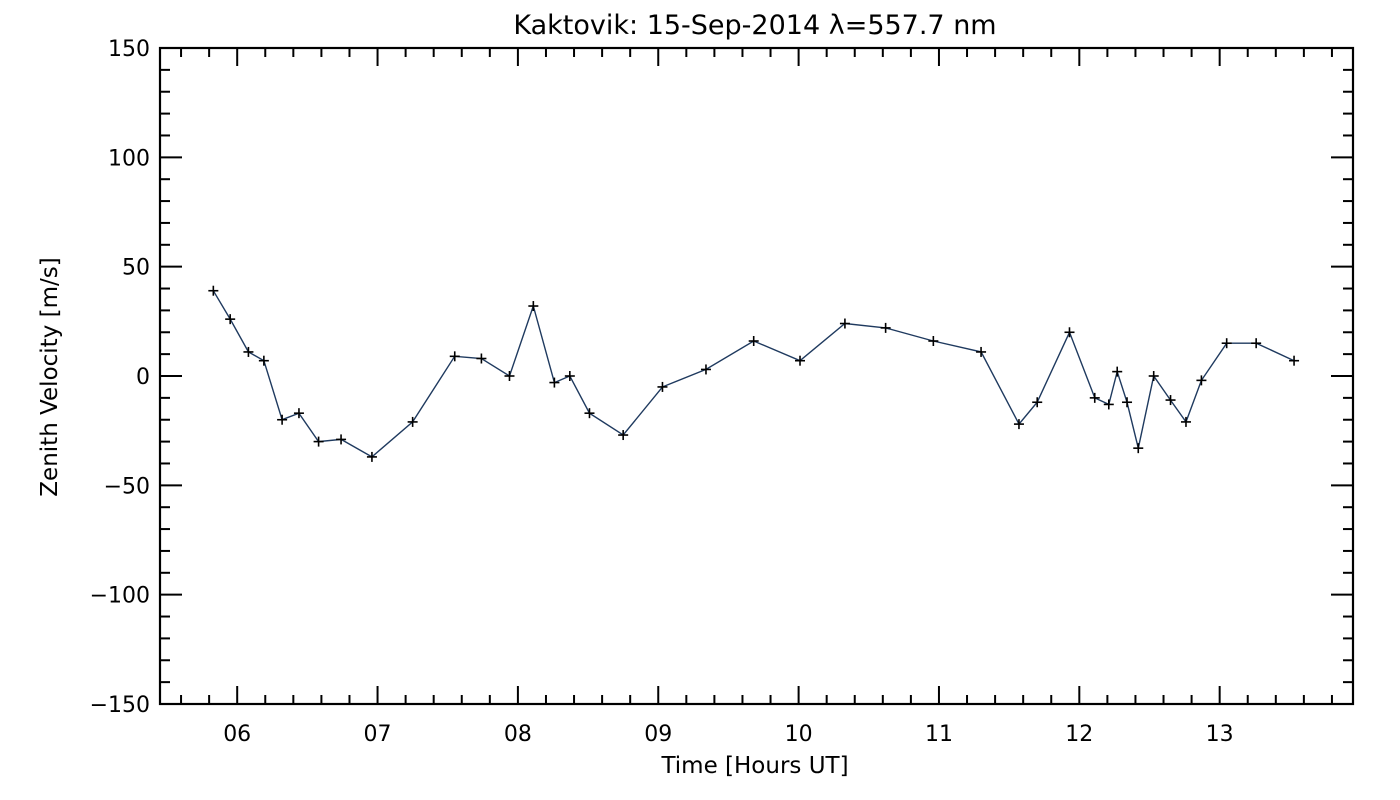  I want to click on x-tick-label: 13, so click(1220, 734).